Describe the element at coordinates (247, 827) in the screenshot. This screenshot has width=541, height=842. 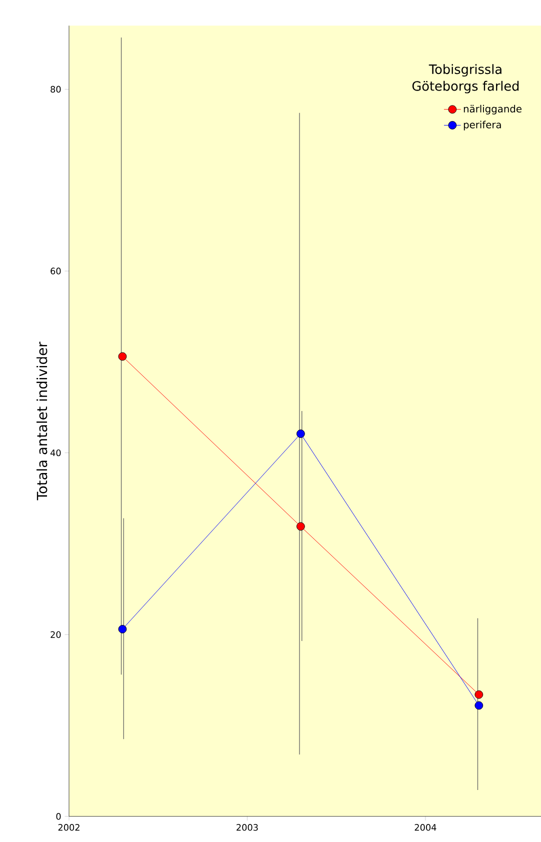
I see `x-tick-label: 2003` at that location.